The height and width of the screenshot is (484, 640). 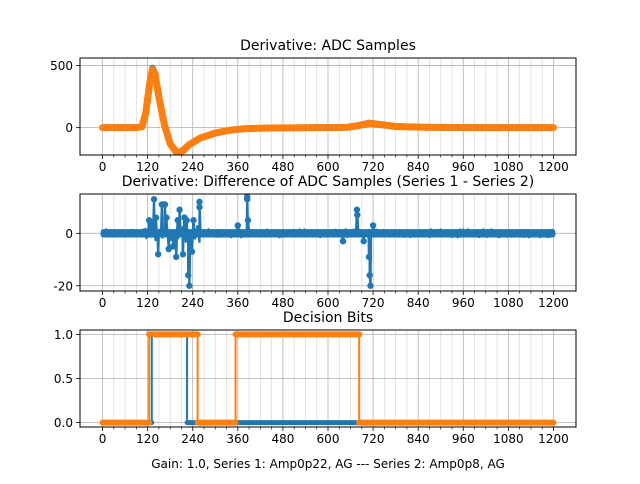 I want to click on y-tick-label: 0.5, so click(x=63, y=379).